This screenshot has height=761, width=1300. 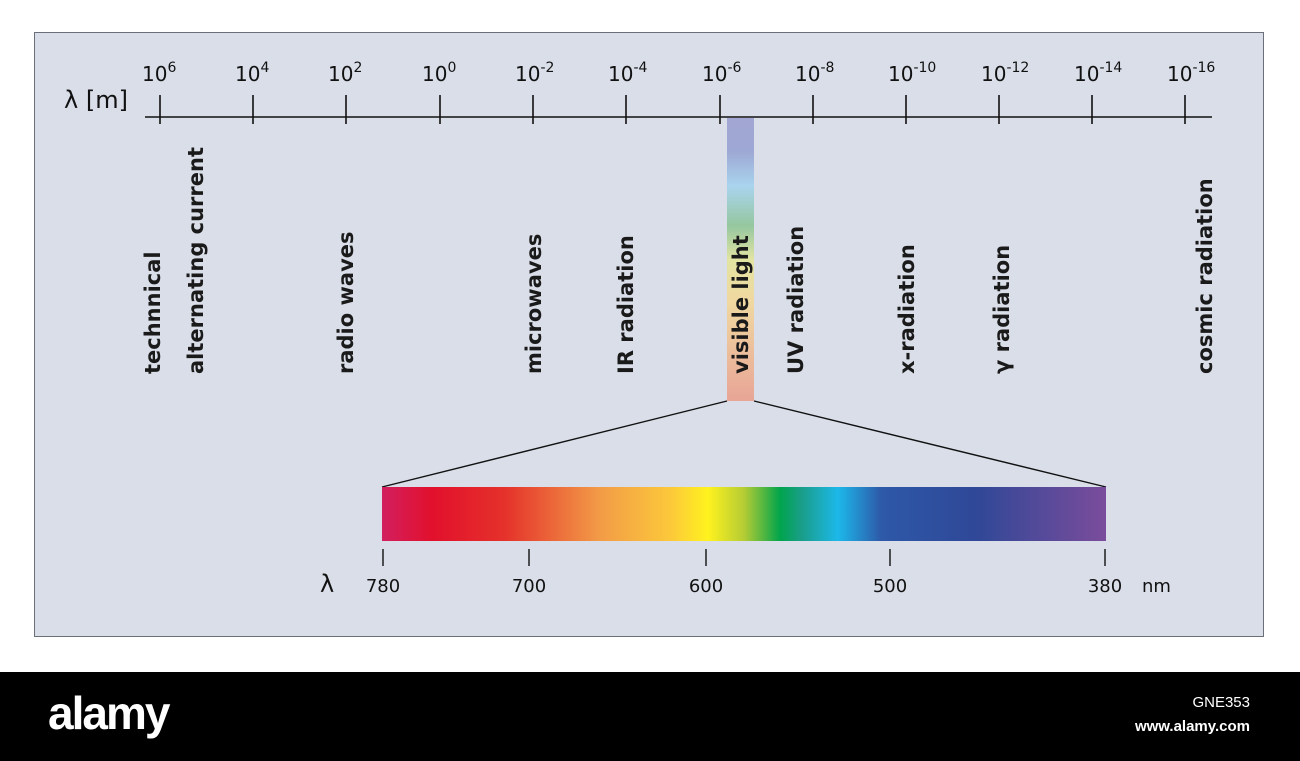 What do you see at coordinates (930, 444) in the screenshot?
I see `zoom-line-right` at bounding box center [930, 444].